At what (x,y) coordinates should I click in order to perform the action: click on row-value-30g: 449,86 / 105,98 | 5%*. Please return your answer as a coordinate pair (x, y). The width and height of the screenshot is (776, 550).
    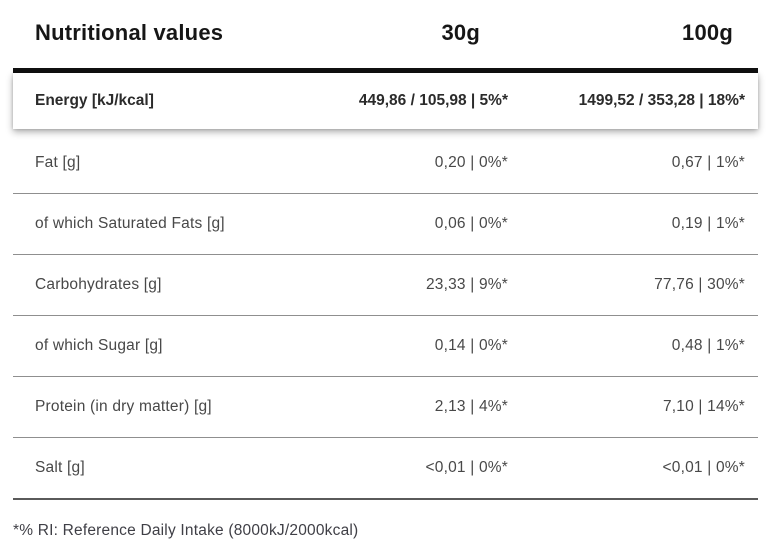
    Looking at the image, I should click on (433, 100).